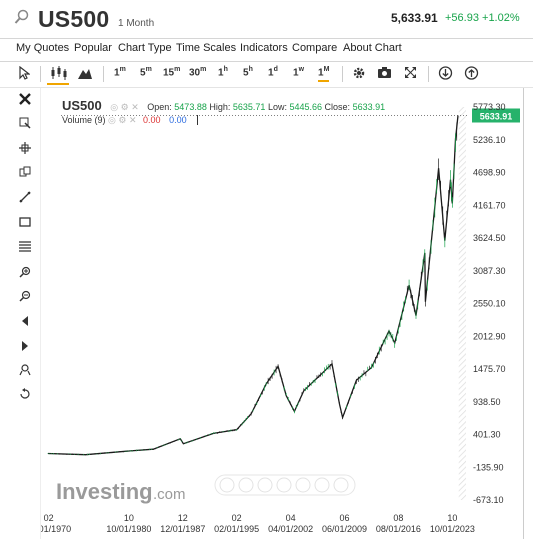  What do you see at coordinates (398, 518) in the screenshot?
I see `x-tick-top: 08` at bounding box center [398, 518].